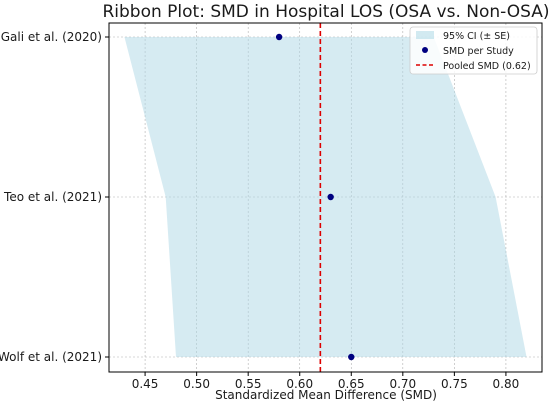  What do you see at coordinates (478, 51) in the screenshot?
I see `legend-label-smd: SMD per Study` at bounding box center [478, 51].